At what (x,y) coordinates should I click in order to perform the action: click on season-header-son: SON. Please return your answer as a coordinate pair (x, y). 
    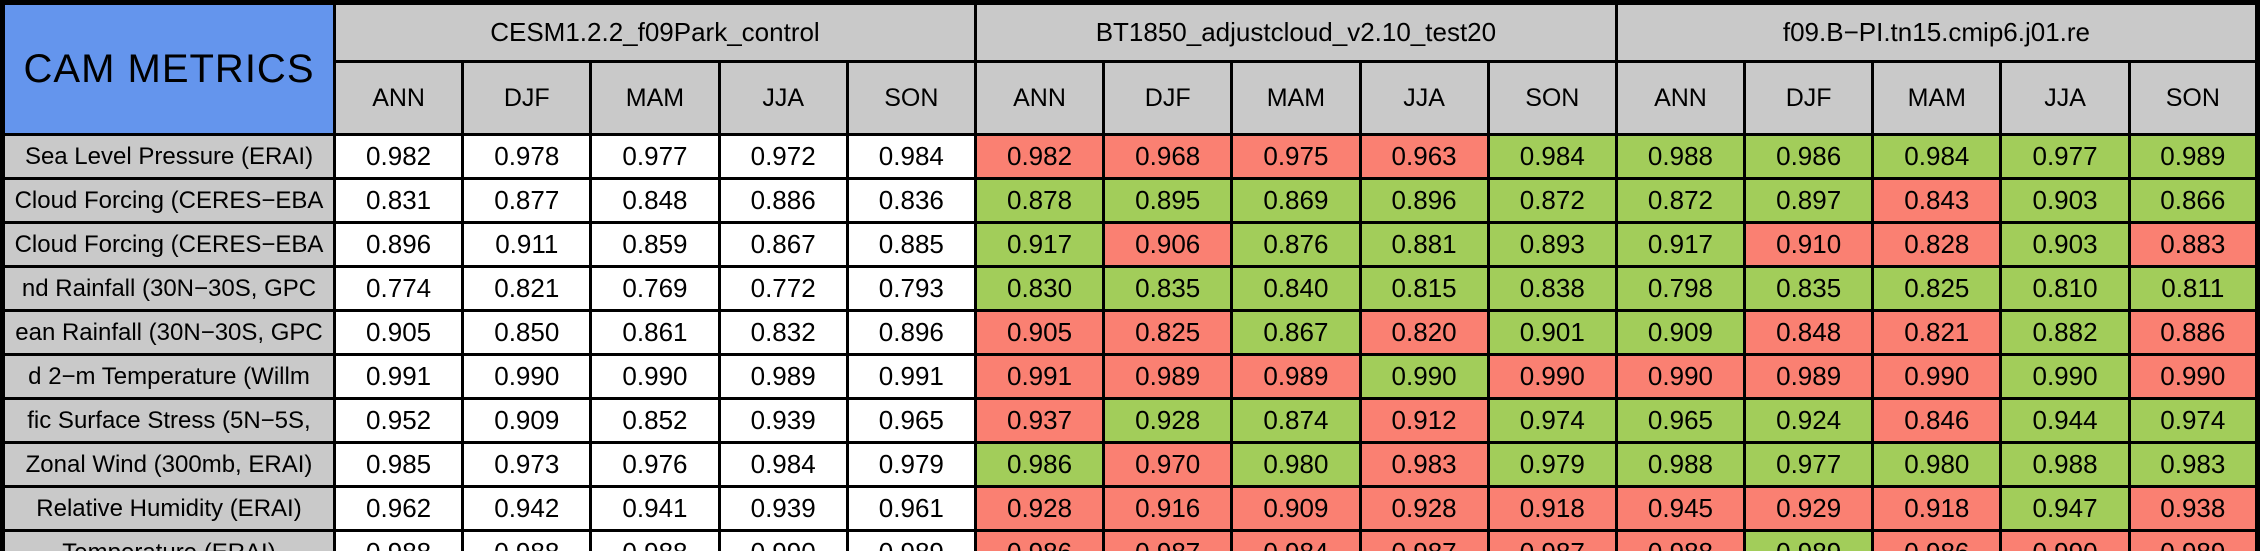
    Looking at the image, I should click on (1552, 98).